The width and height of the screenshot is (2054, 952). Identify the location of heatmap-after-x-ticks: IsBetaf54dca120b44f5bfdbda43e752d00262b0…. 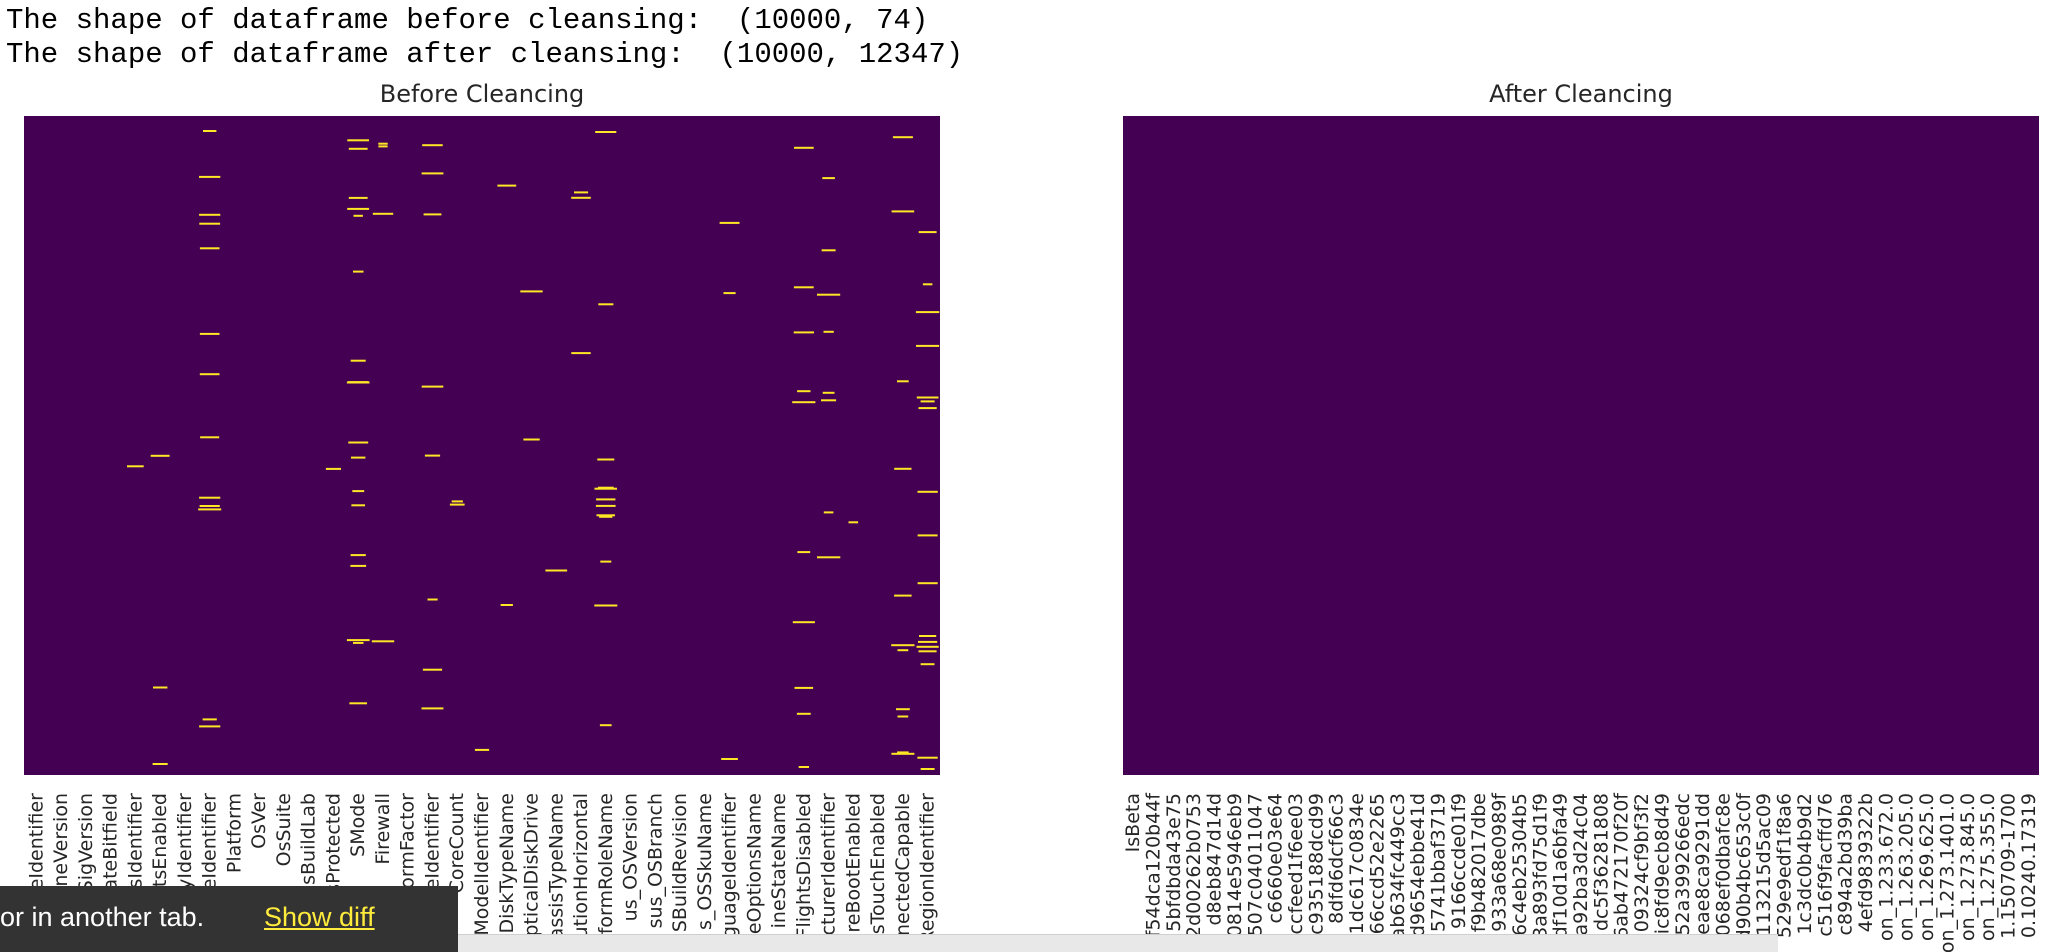
(1581, 872).